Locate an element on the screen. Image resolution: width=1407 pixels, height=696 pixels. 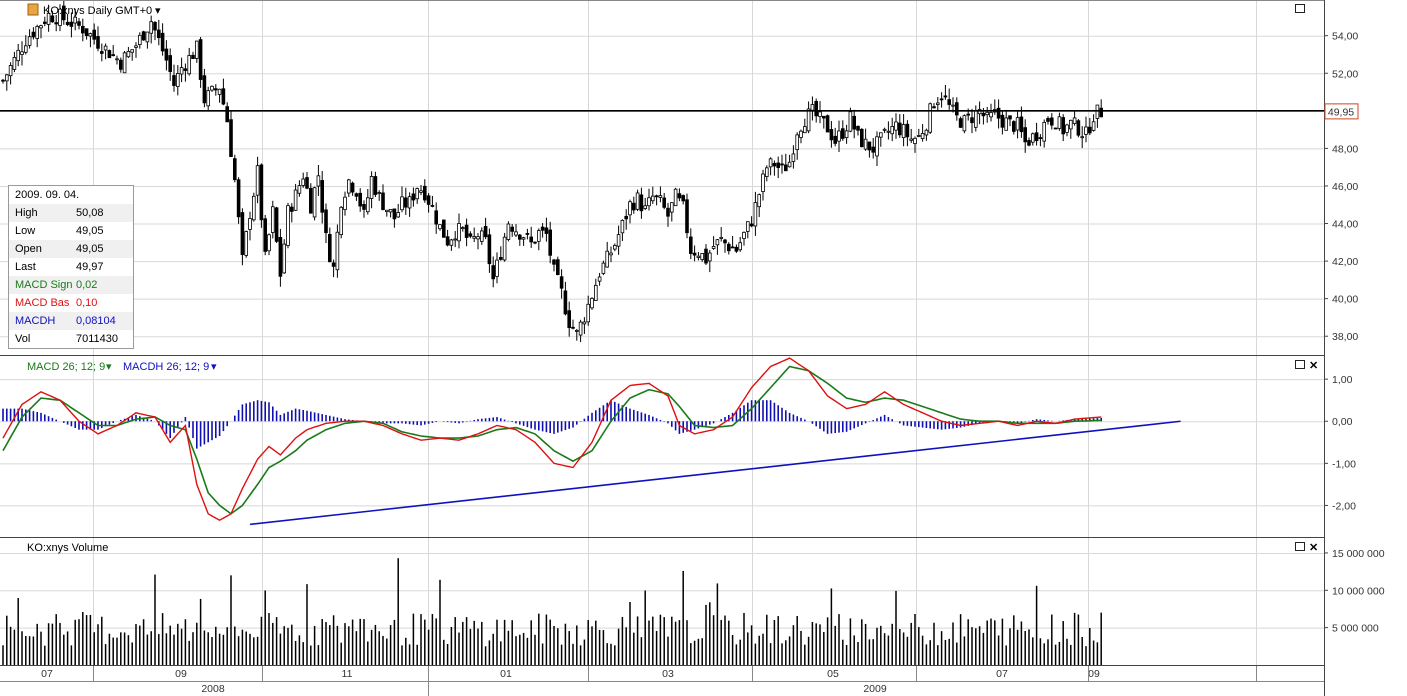
macdh-indicator-label: MACDH 26; 12; 9 is located at coordinates (166, 367).